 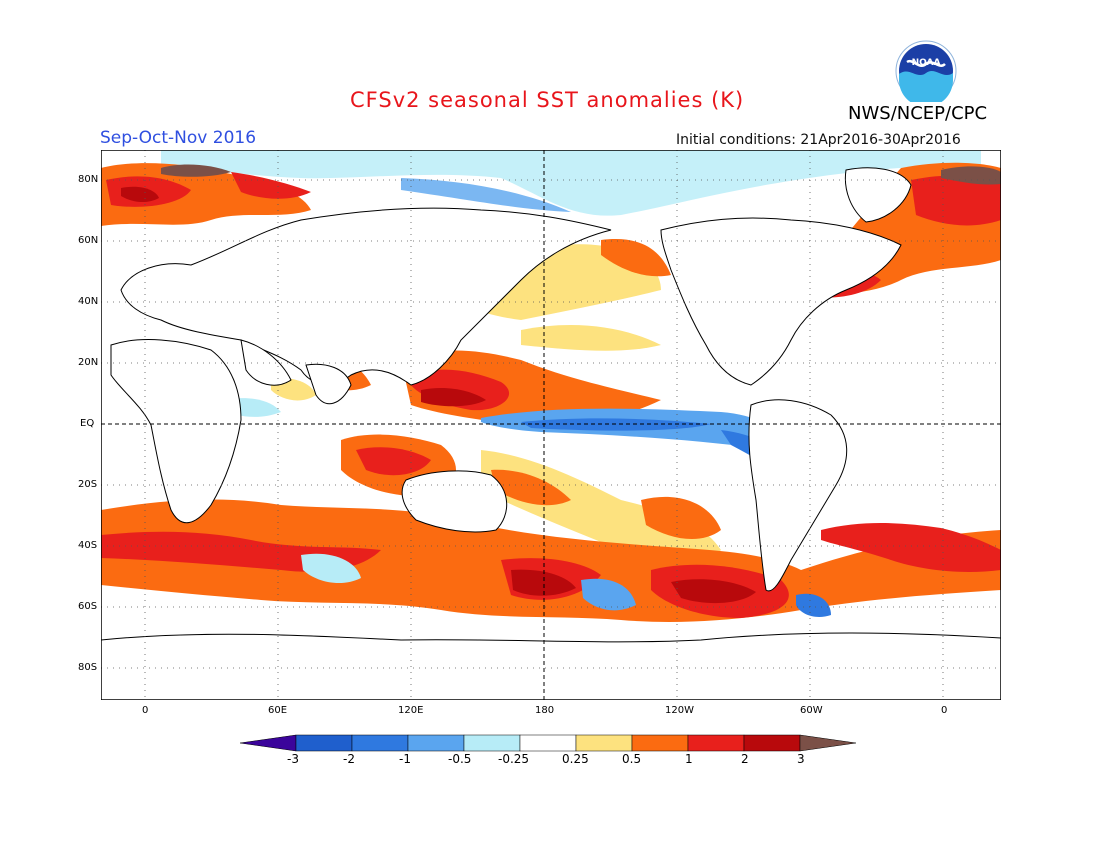 I want to click on agency-label: NWS/NCEP/CPC, so click(x=918, y=113).